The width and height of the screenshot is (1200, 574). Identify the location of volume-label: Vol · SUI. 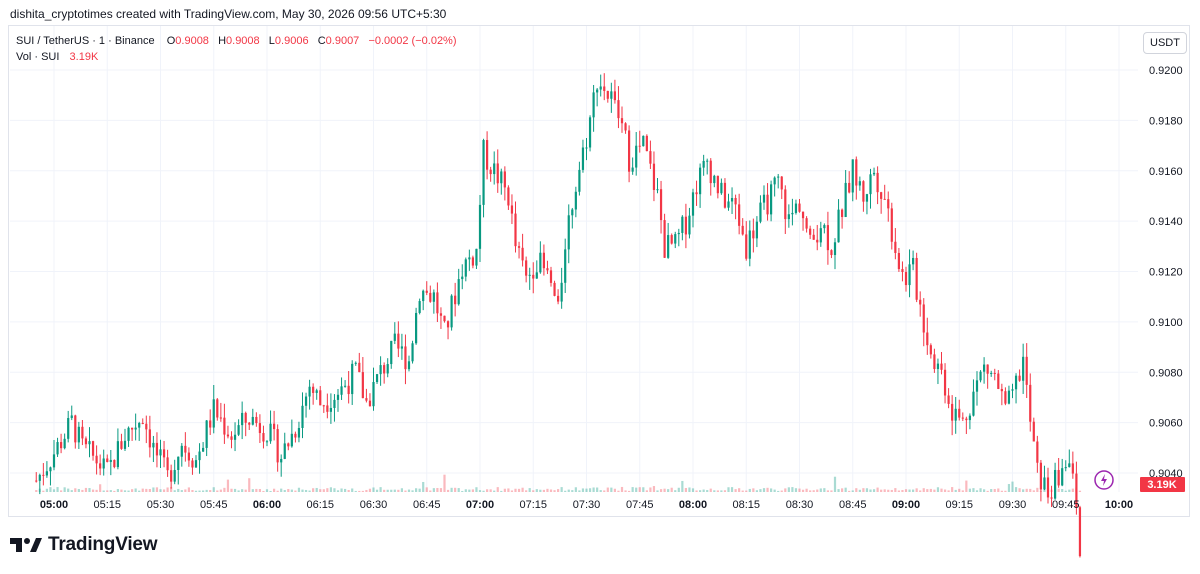
(38, 57).